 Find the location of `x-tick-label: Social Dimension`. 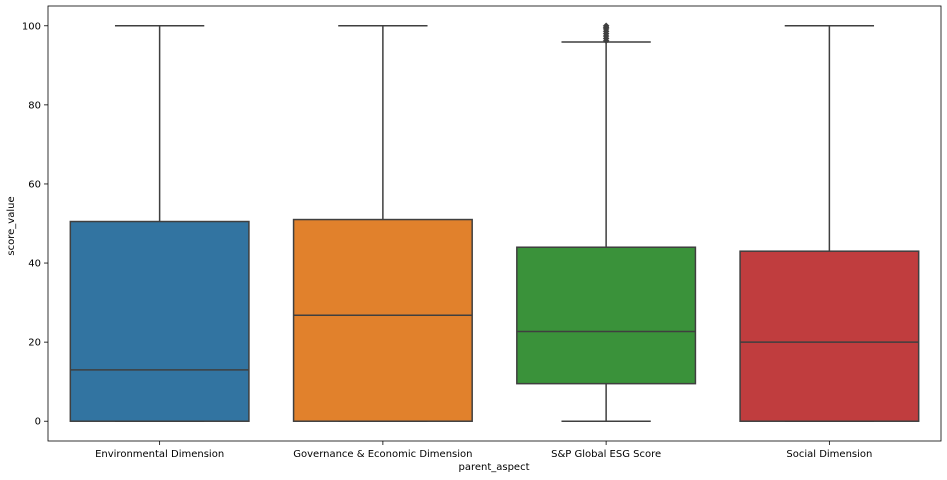

x-tick-label: Social Dimension is located at coordinates (829, 454).